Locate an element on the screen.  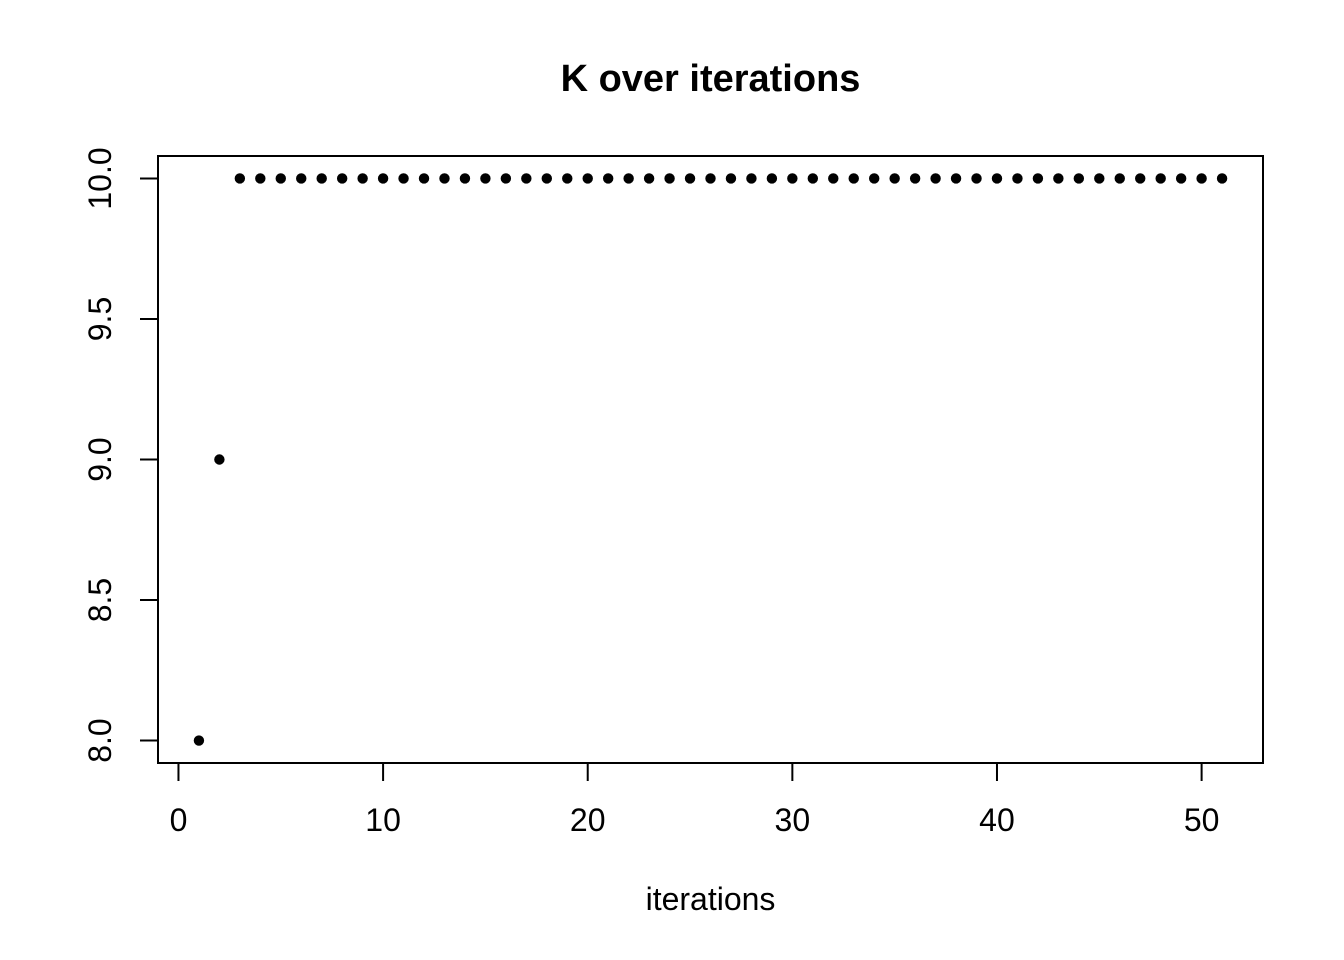
x-tick-label: 0 is located at coordinates (179, 820).